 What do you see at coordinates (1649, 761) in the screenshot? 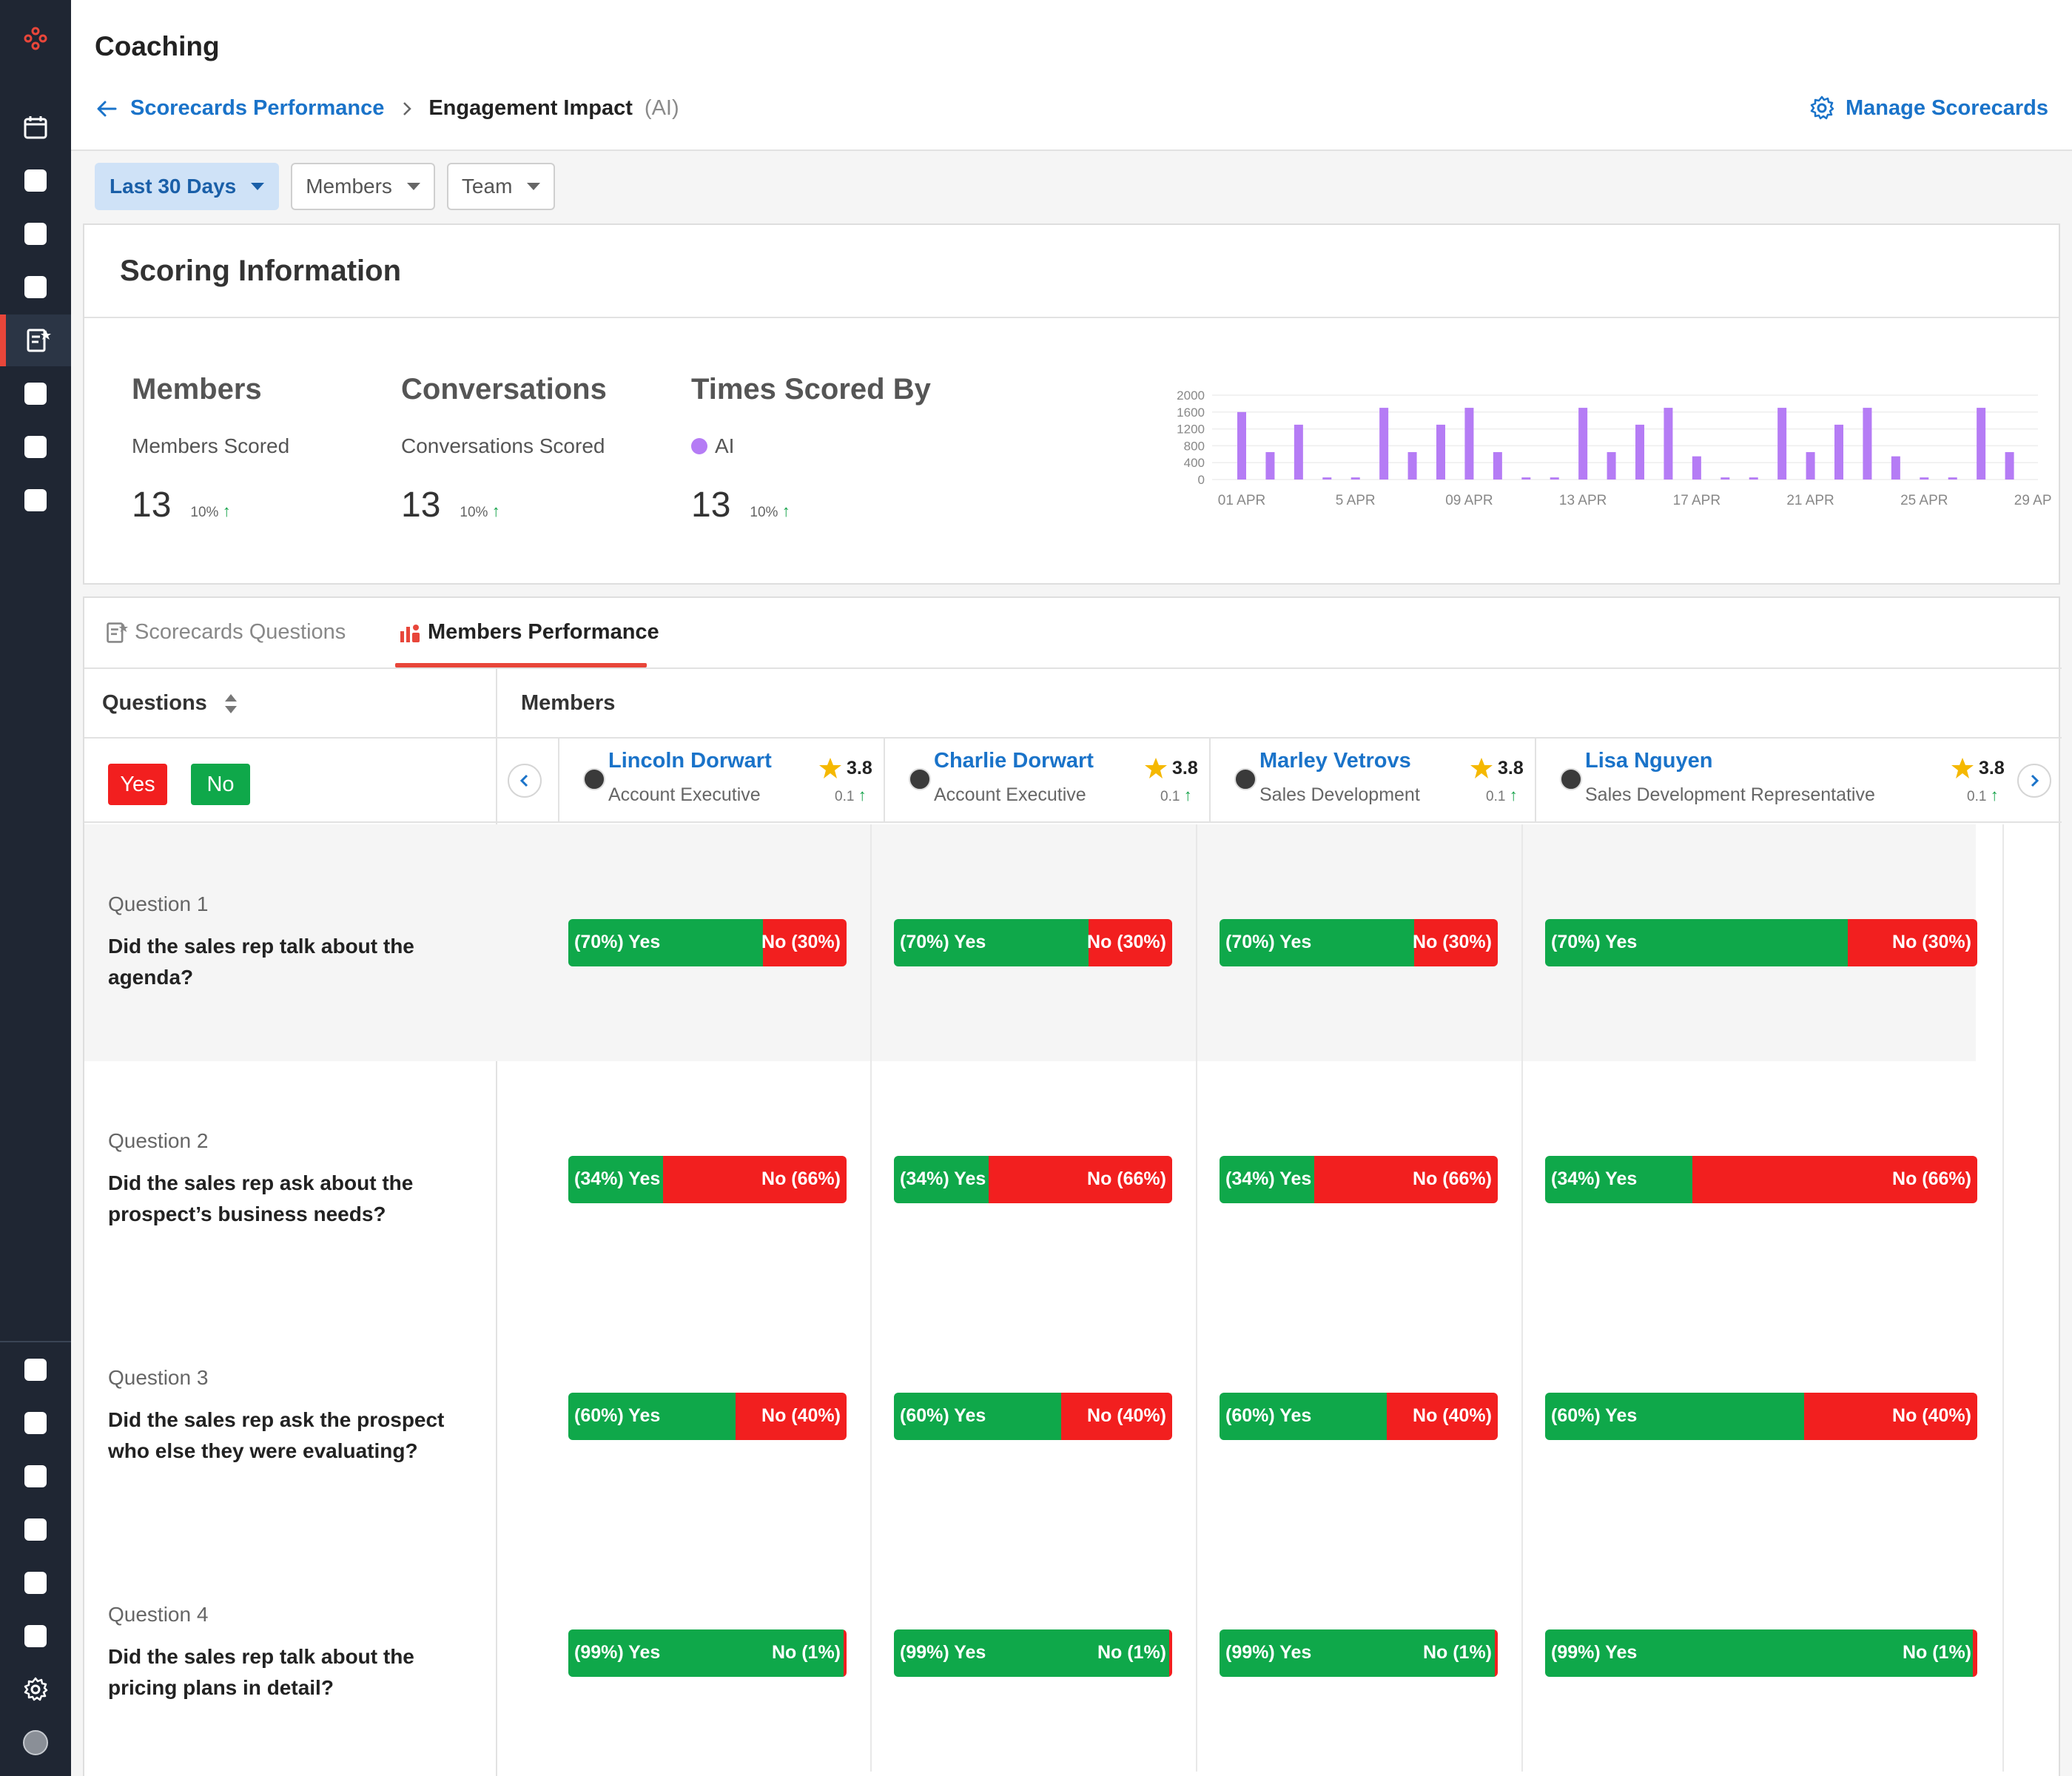
I see `member-name-link: Lisa Nguyen` at bounding box center [1649, 761].